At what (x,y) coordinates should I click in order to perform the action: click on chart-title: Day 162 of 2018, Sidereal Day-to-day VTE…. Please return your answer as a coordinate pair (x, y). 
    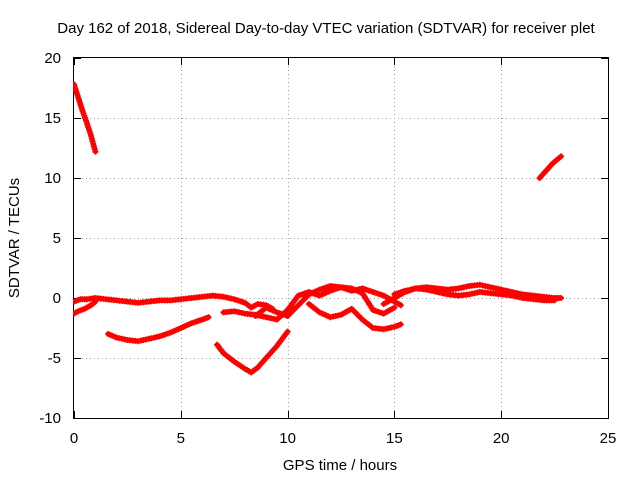
    Looking at the image, I should click on (326, 28).